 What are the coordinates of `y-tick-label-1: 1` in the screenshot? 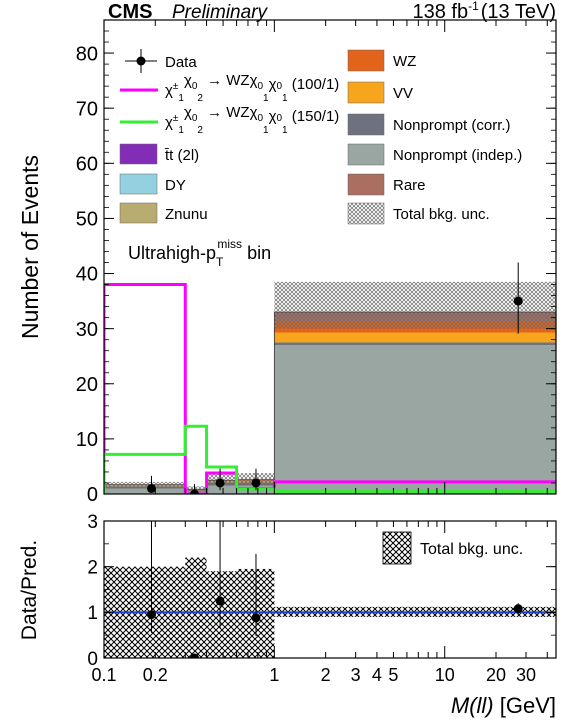 It's located at (92, 613).